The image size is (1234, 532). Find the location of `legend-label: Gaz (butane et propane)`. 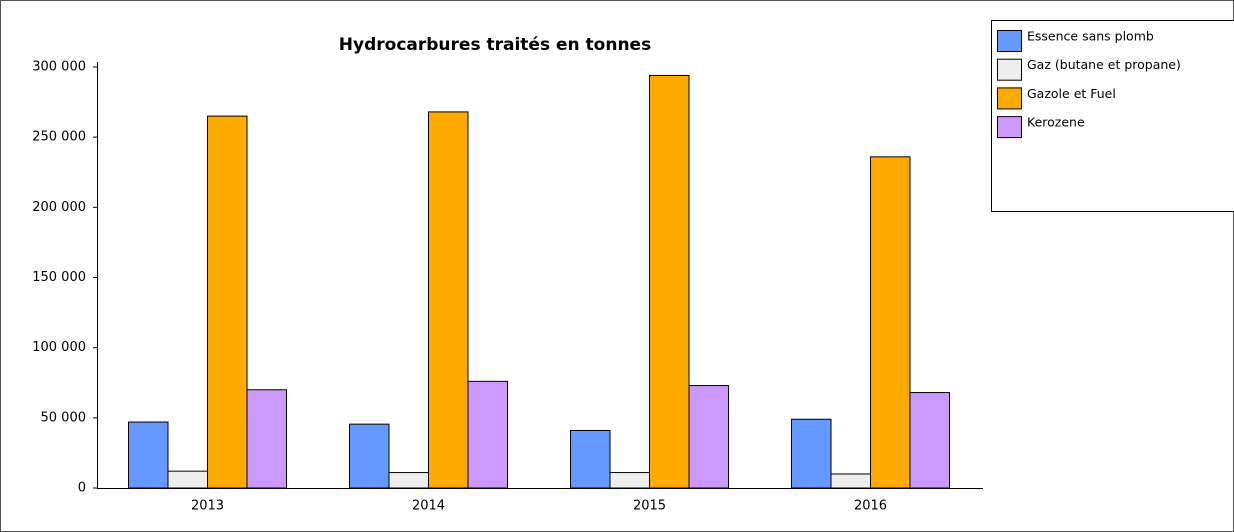

legend-label: Gaz (butane et propane) is located at coordinates (1104, 64).